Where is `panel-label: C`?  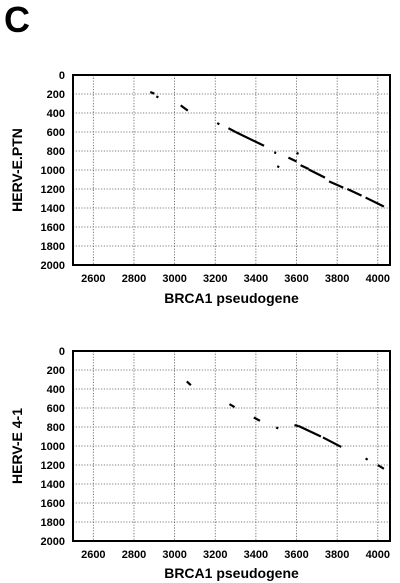
panel-label: C is located at coordinates (17, 20).